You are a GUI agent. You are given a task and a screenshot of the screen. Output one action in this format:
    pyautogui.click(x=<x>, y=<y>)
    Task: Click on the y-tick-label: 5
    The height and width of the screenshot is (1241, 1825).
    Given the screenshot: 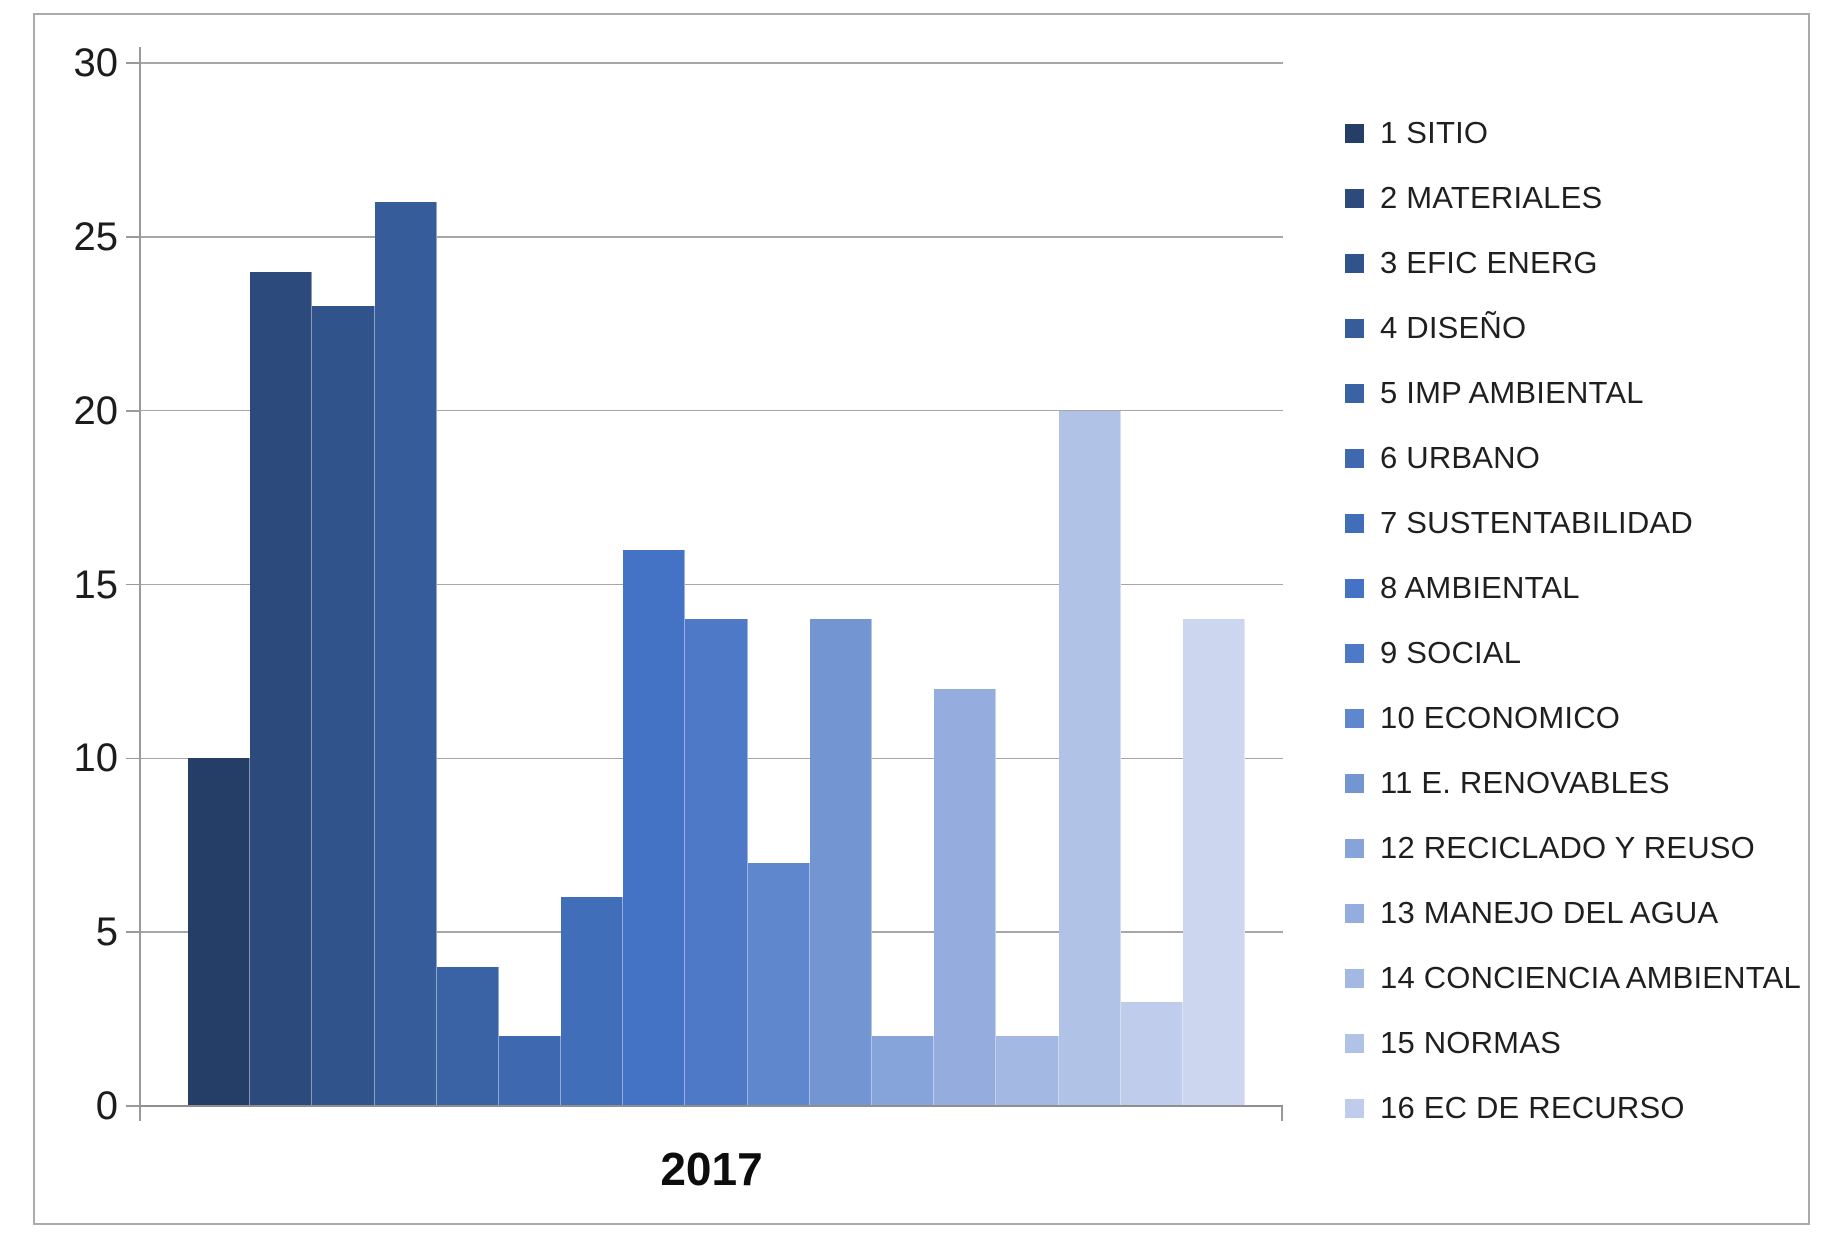 What is the action you would take?
    pyautogui.click(x=106, y=932)
    